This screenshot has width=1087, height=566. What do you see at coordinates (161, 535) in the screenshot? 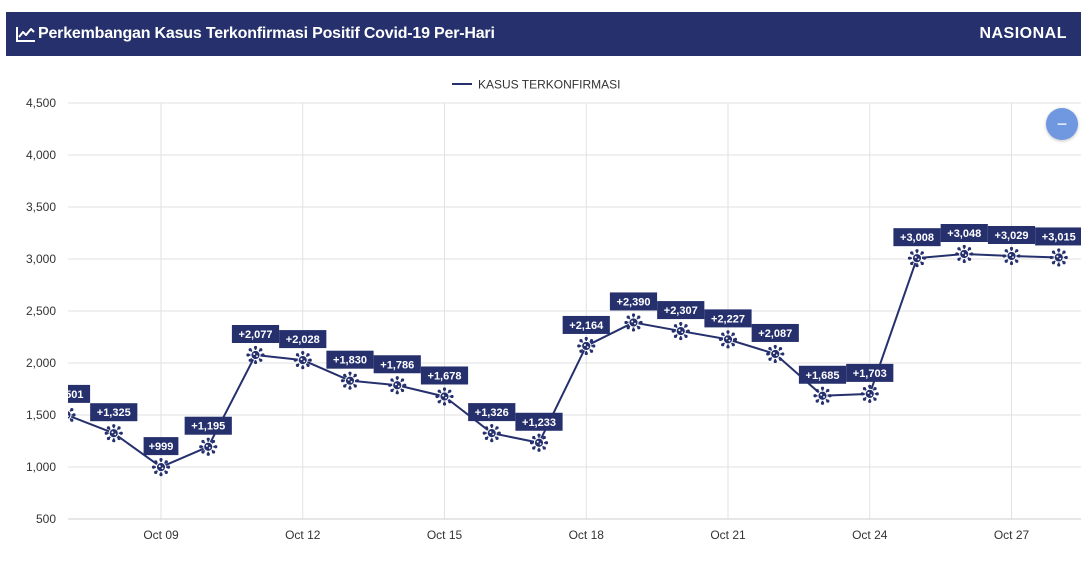
I see `x-tick-label: Oct 09` at bounding box center [161, 535].